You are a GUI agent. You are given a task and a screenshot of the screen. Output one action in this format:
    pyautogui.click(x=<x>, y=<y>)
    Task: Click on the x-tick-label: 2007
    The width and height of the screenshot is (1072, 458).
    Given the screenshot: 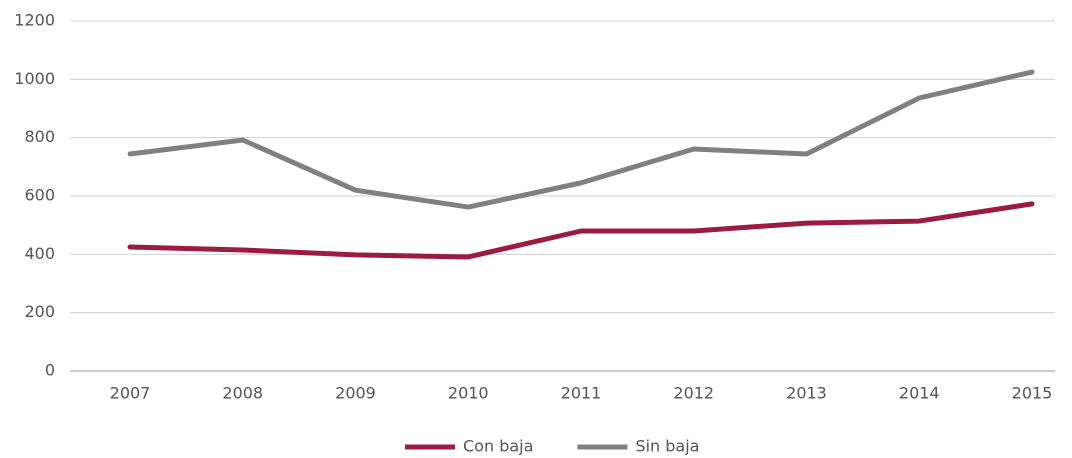 What is the action you would take?
    pyautogui.click(x=130, y=393)
    